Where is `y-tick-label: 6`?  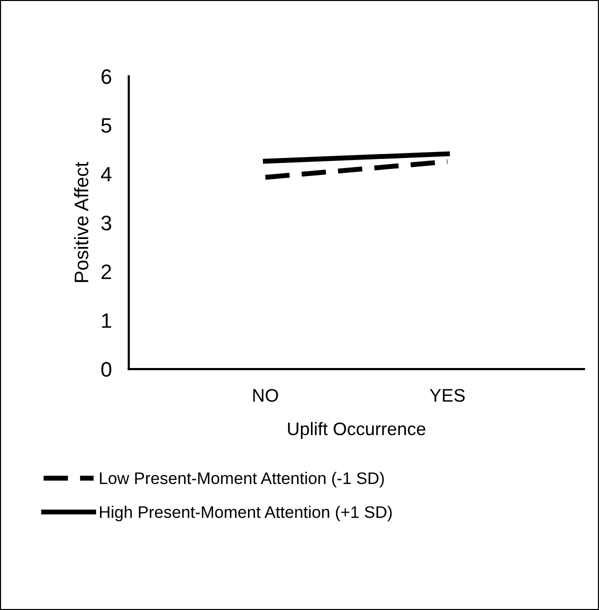 y-tick-label: 6 is located at coordinates (107, 76).